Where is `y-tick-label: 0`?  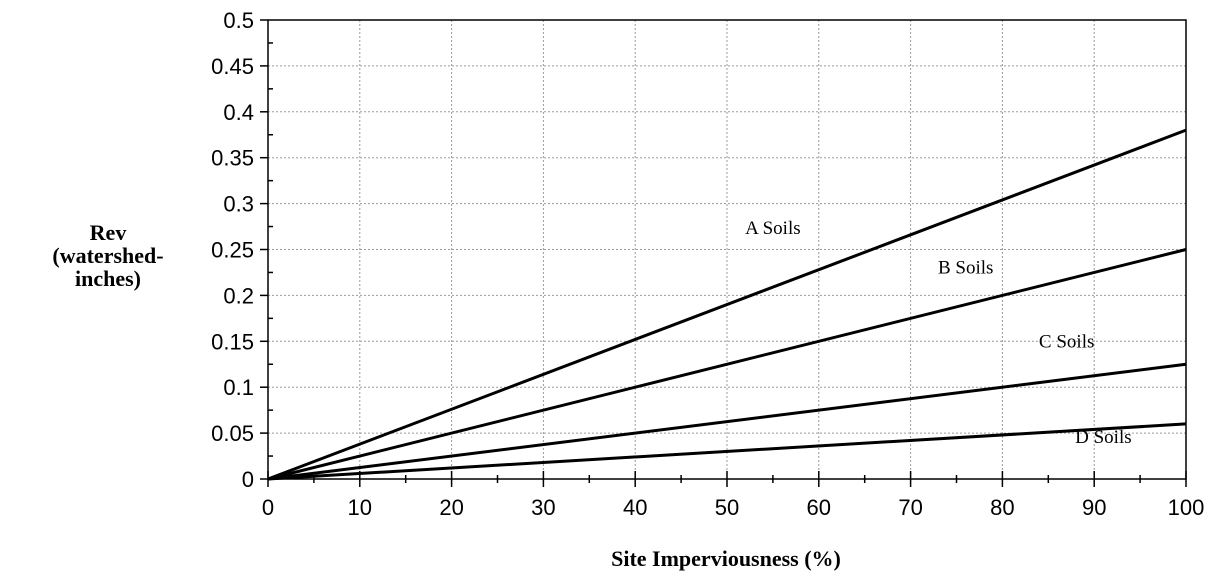 y-tick-label: 0 is located at coordinates (248, 479).